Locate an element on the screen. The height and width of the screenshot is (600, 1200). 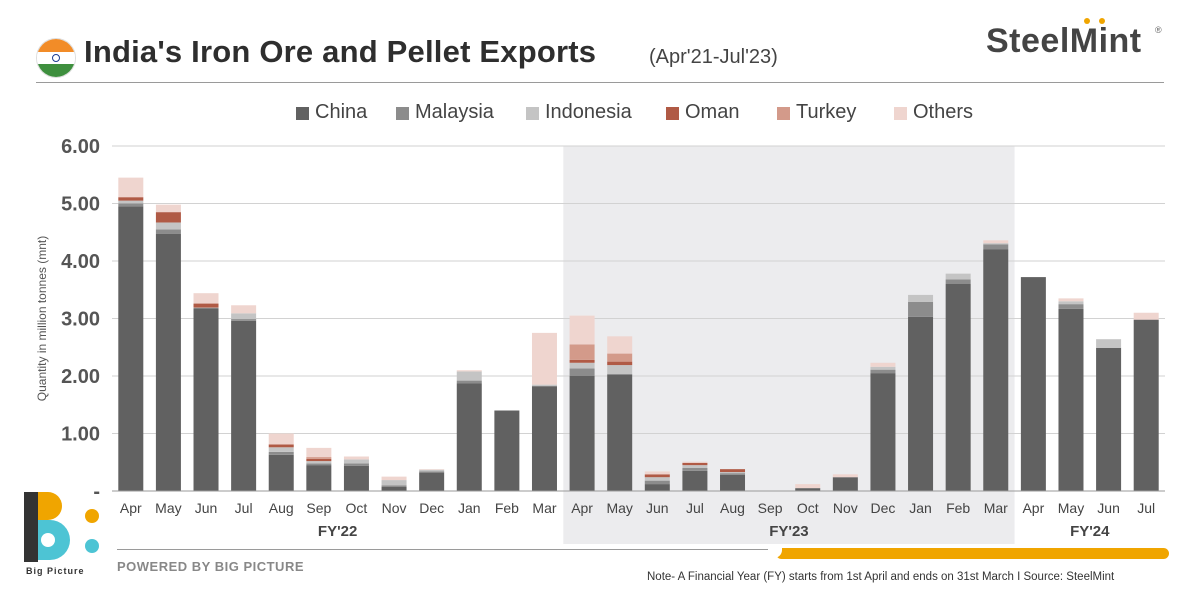
x-tick-label: Oct is located at coordinates (808, 508).